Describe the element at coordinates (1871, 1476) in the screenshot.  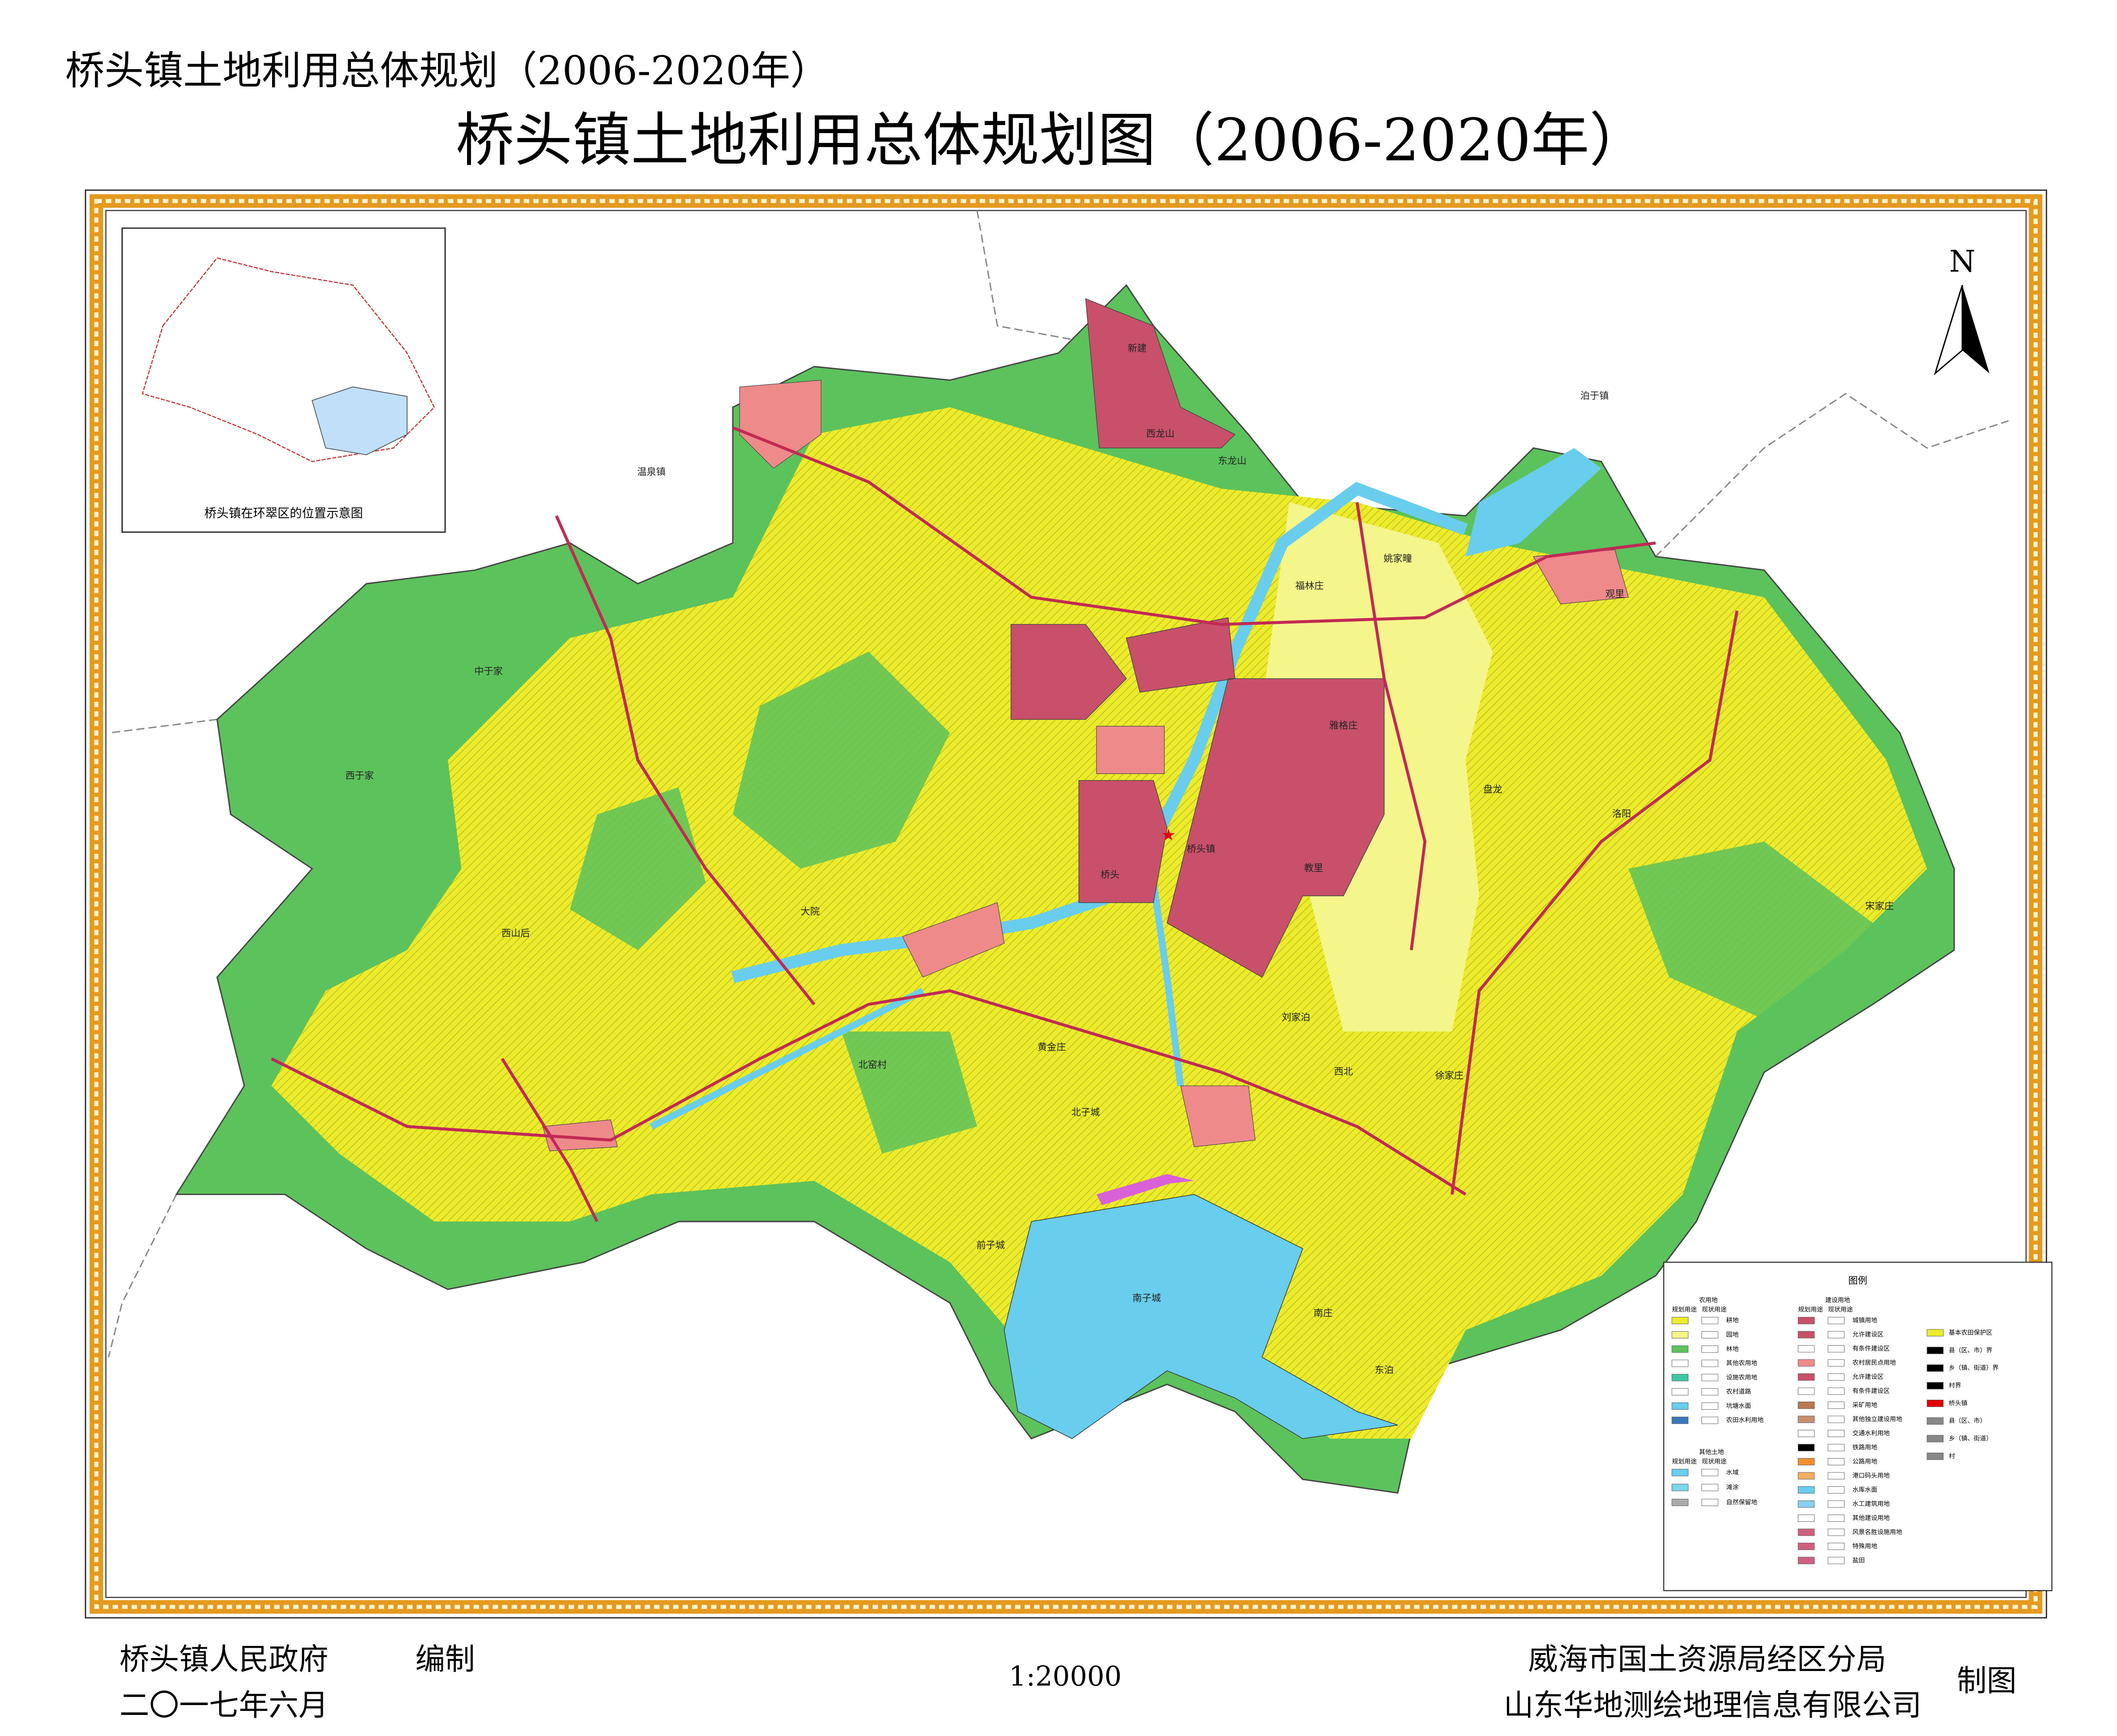
I see `legend-item: 港口码头用地` at that location.